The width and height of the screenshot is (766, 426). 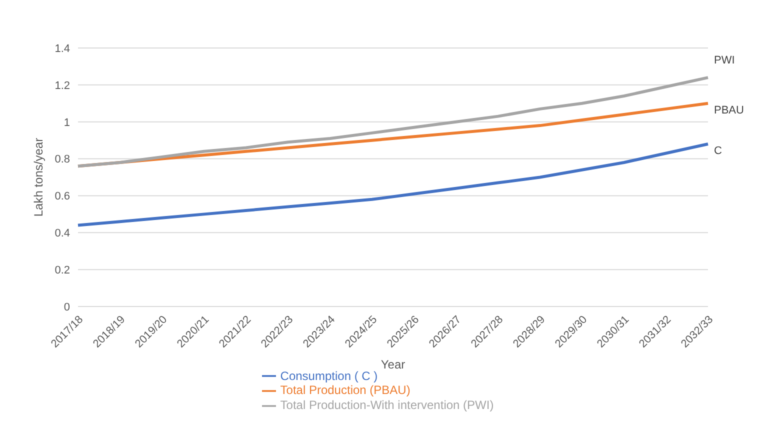 I want to click on y-tick-label: 0.4, so click(x=62, y=234).